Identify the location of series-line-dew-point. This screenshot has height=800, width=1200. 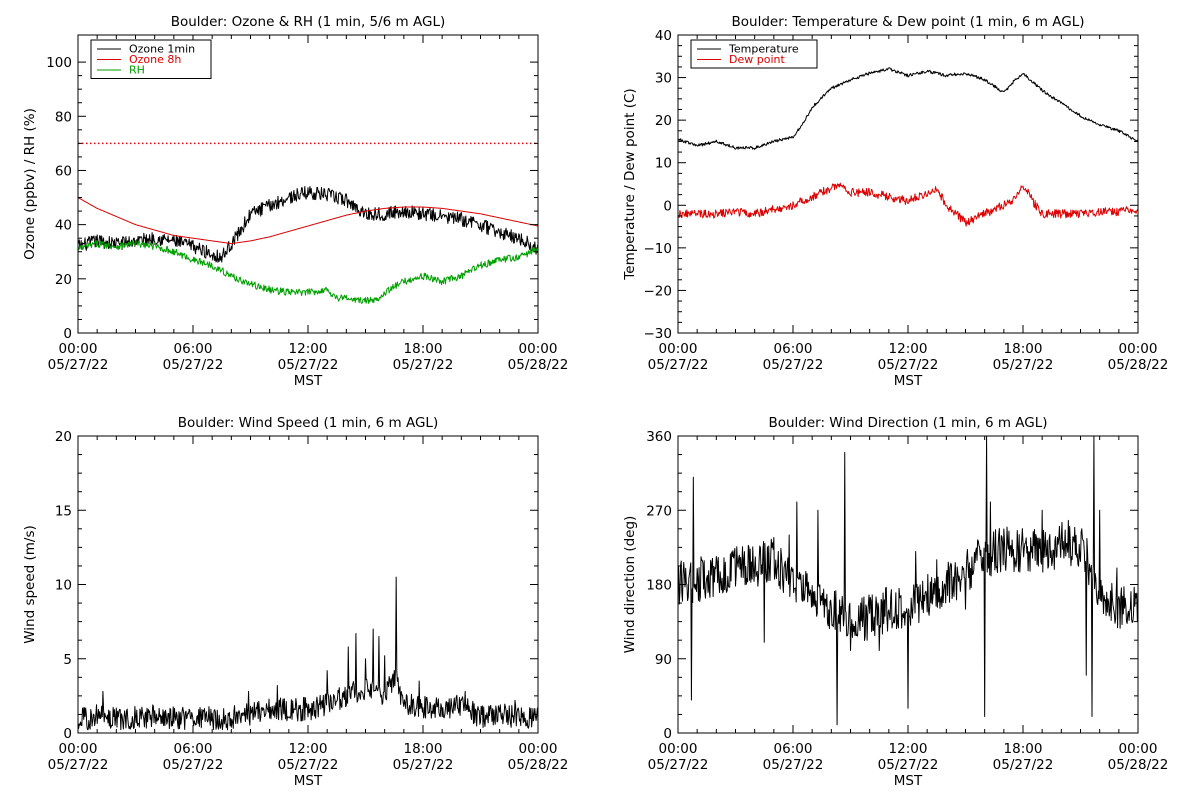
(908, 204).